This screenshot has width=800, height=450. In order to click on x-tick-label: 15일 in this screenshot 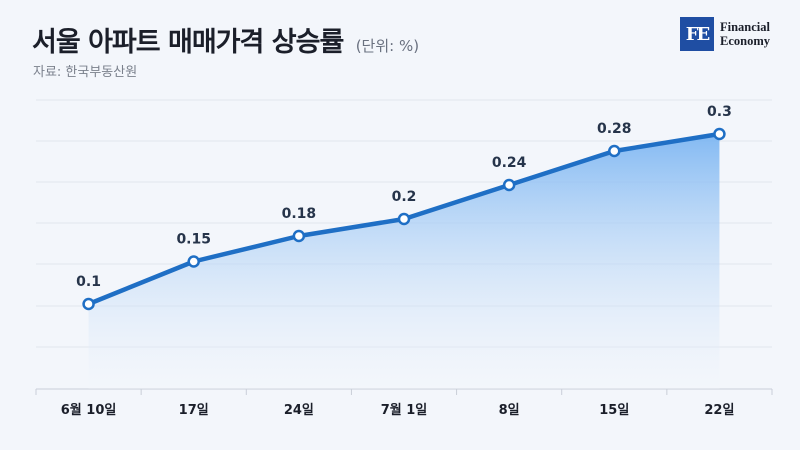, I will do `click(614, 410)`.